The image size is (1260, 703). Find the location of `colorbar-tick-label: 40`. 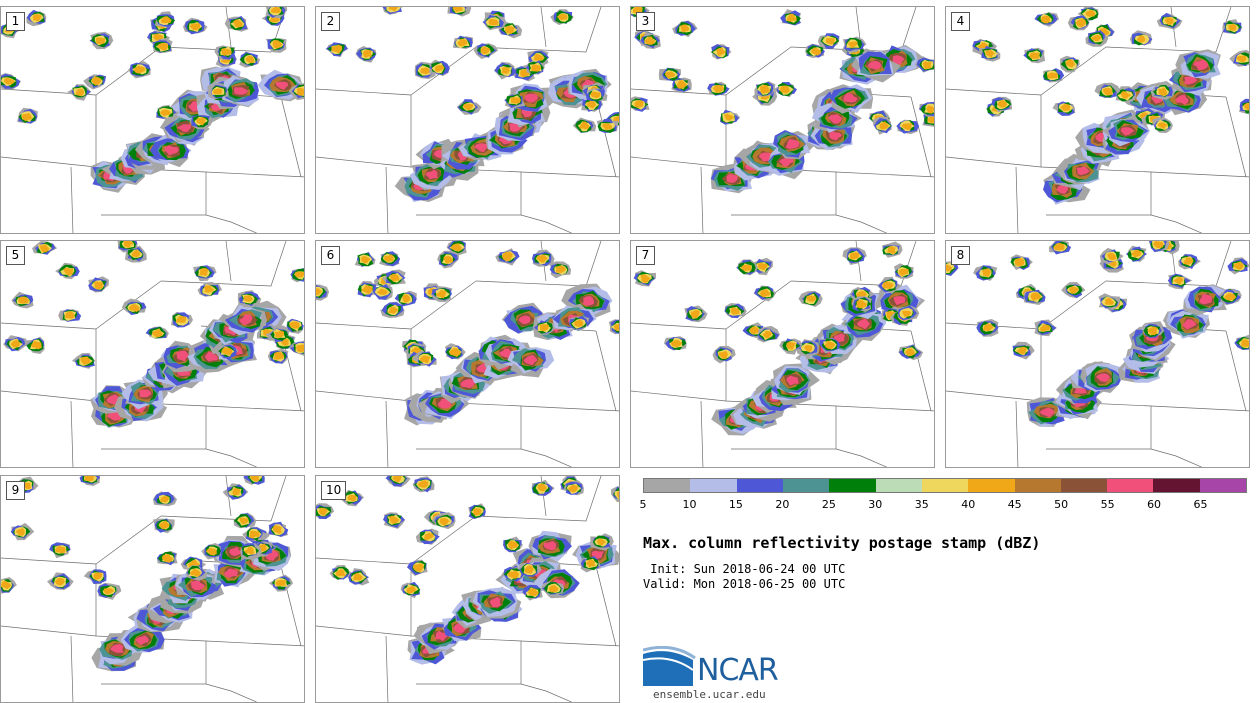

colorbar-tick-label: 40 is located at coordinates (968, 504).